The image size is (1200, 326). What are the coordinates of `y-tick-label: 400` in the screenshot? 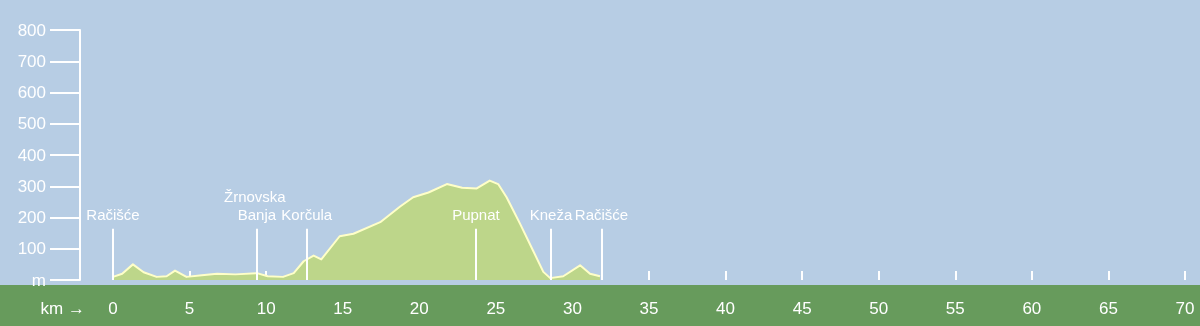 It's located at (31, 155).